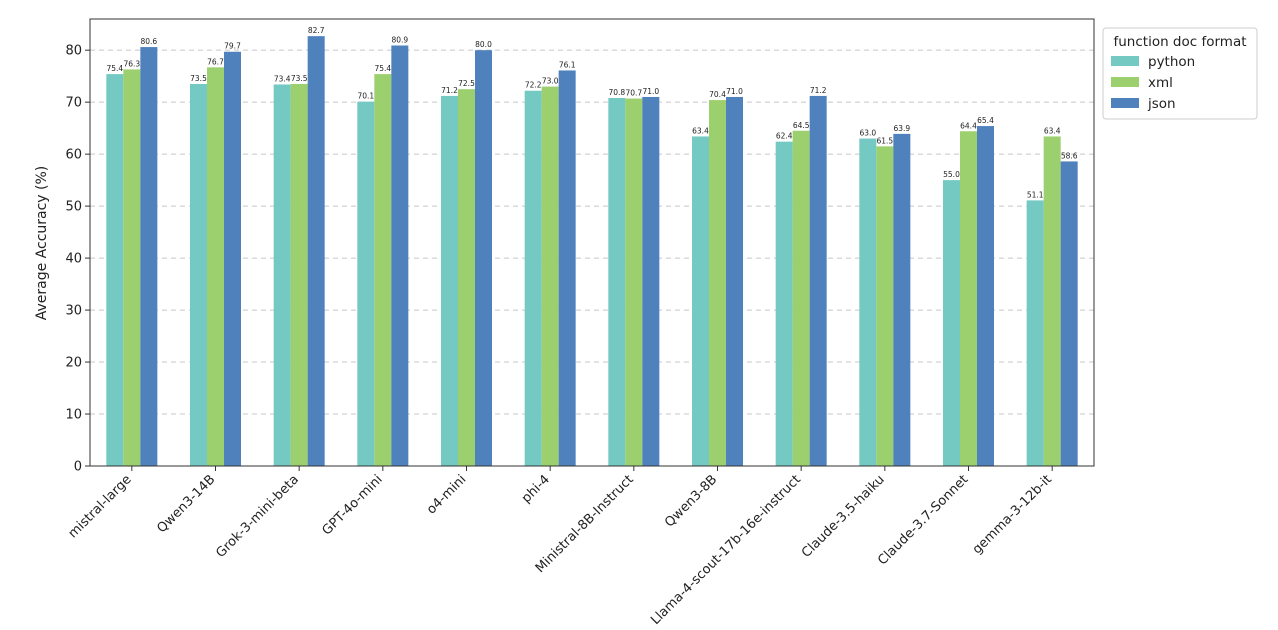  Describe the element at coordinates (585, 524) in the screenshot. I see `x-tick-label: Ministral-8B-Instruct` at that location.